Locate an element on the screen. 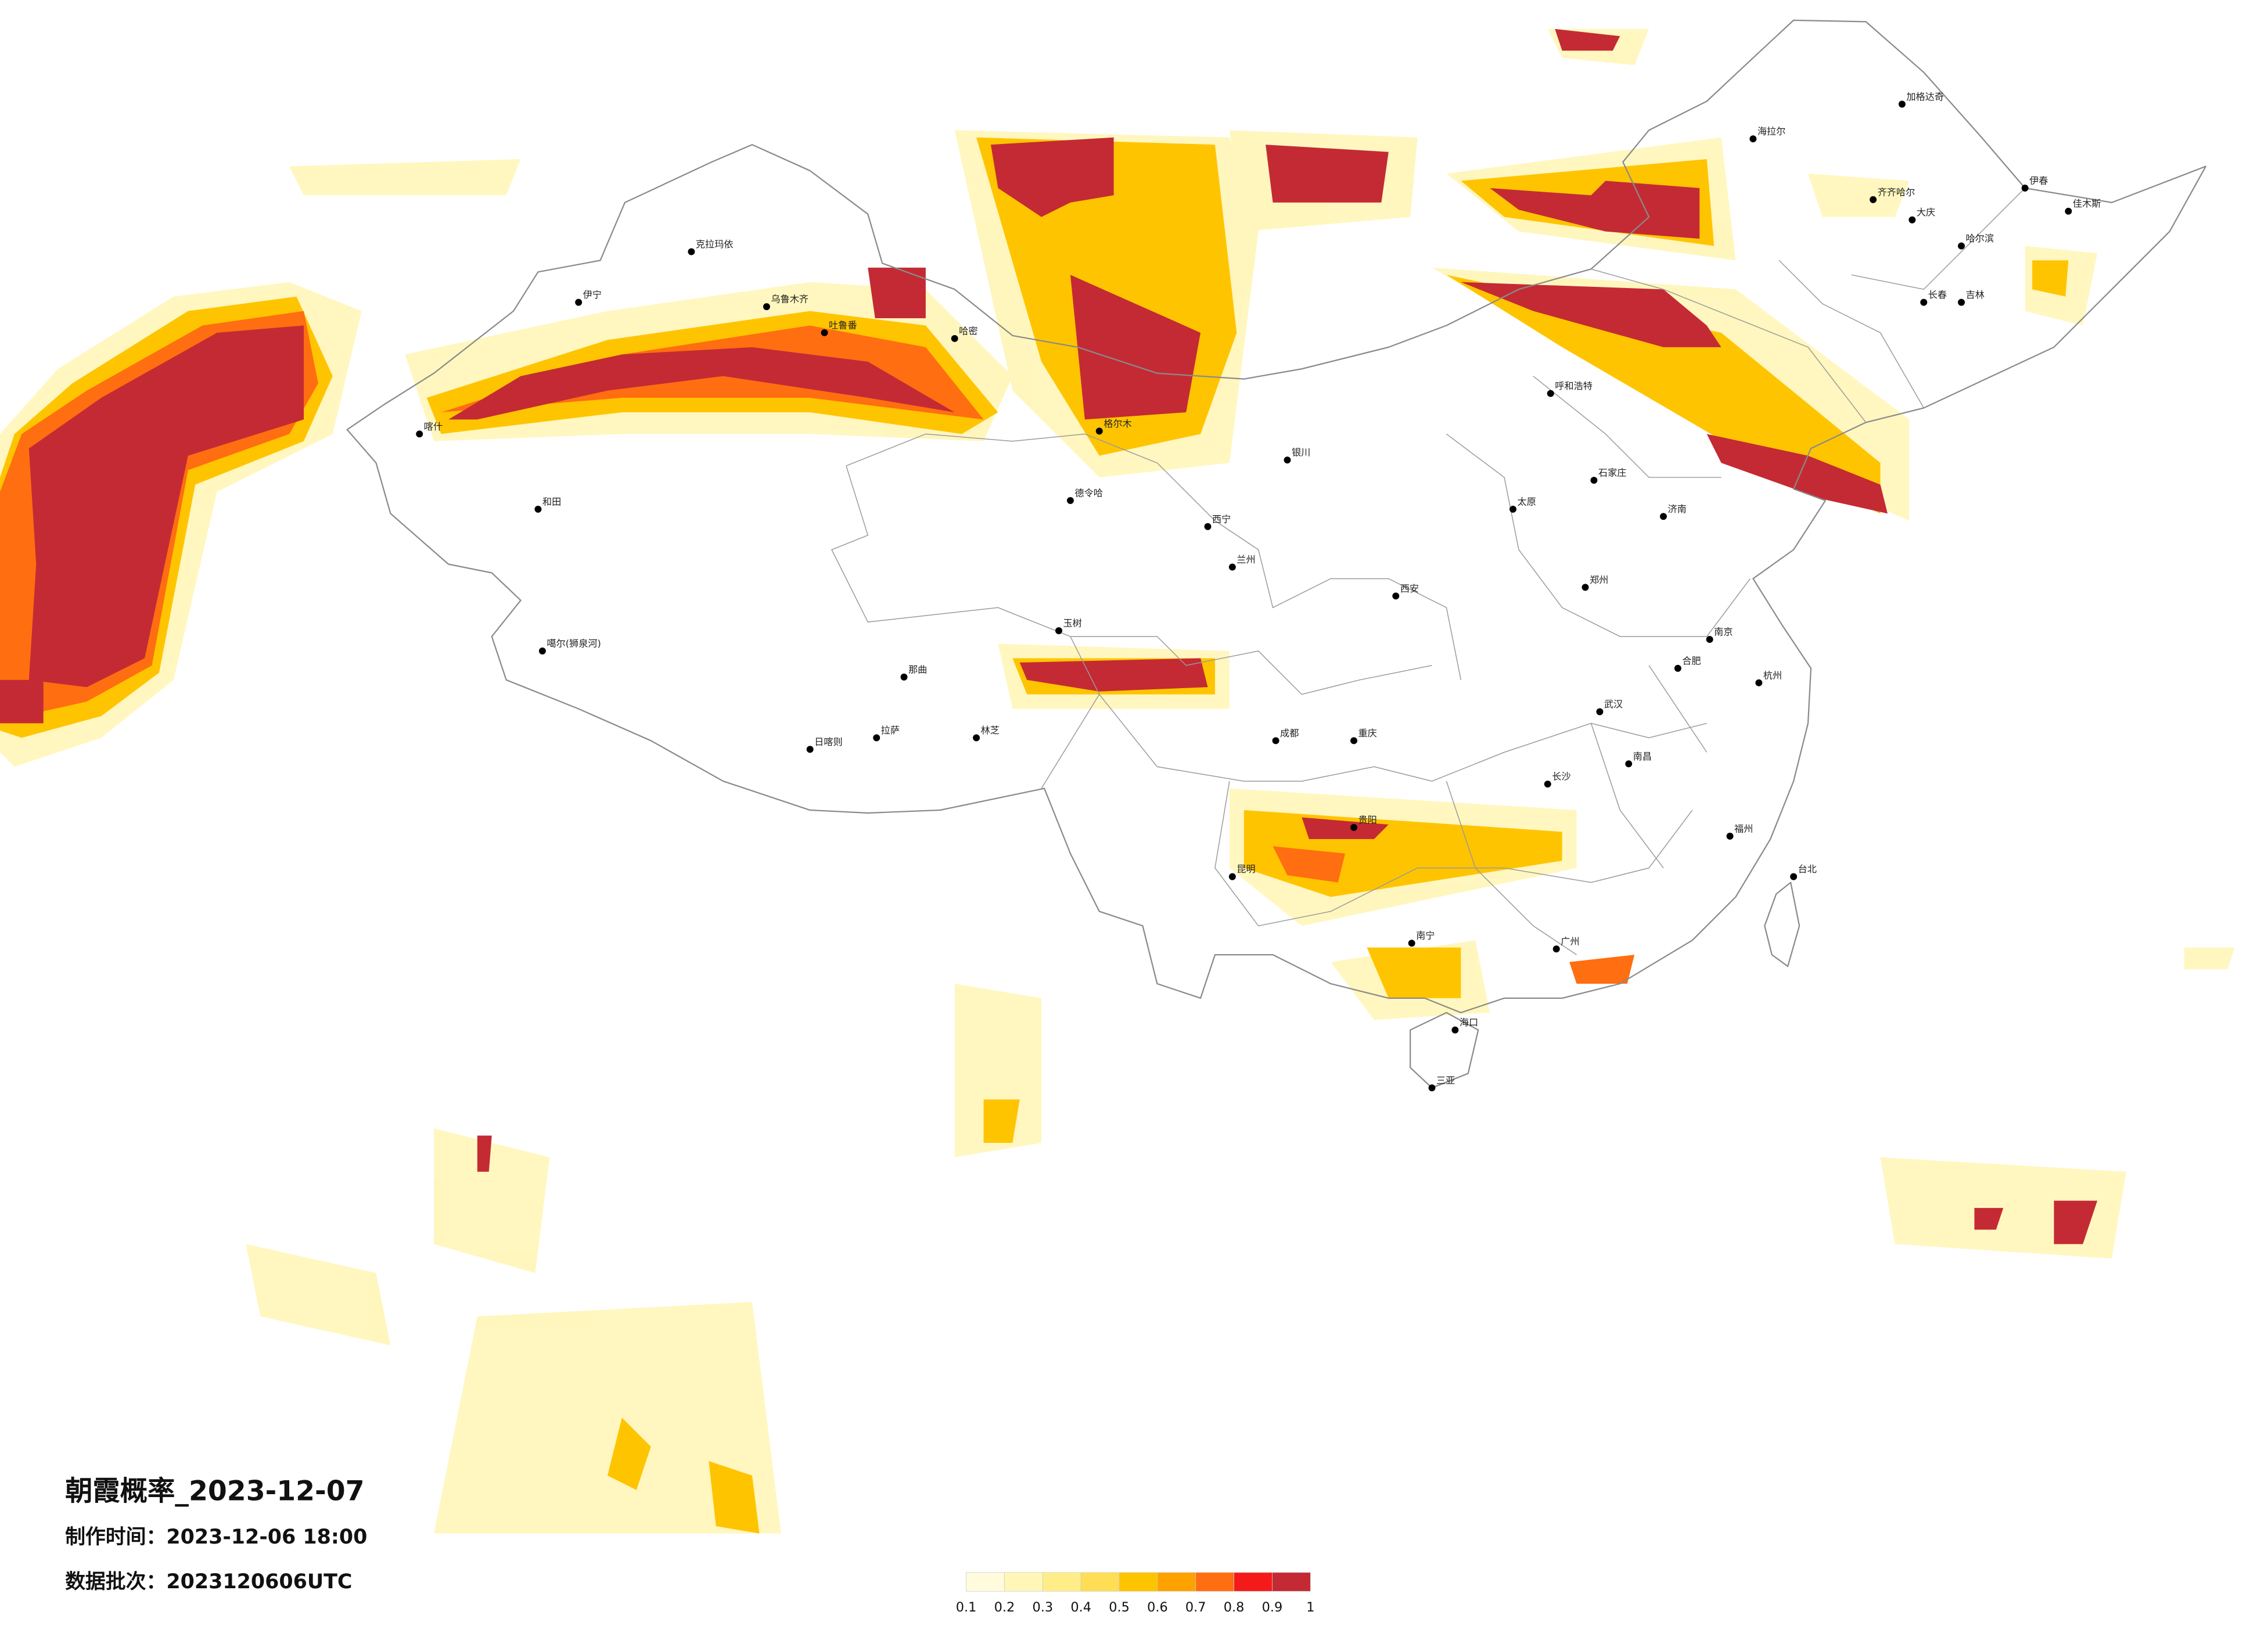  city-label: 海口 is located at coordinates (1469, 1022).